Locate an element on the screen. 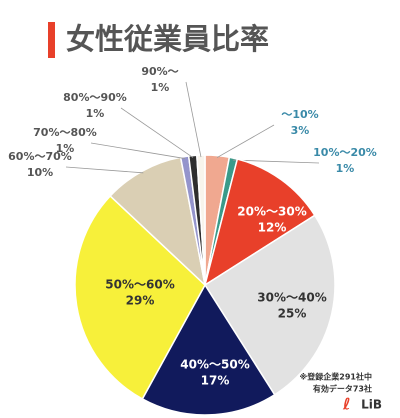 The width and height of the screenshot is (400, 418). slice-value-label: 29% is located at coordinates (140, 301).